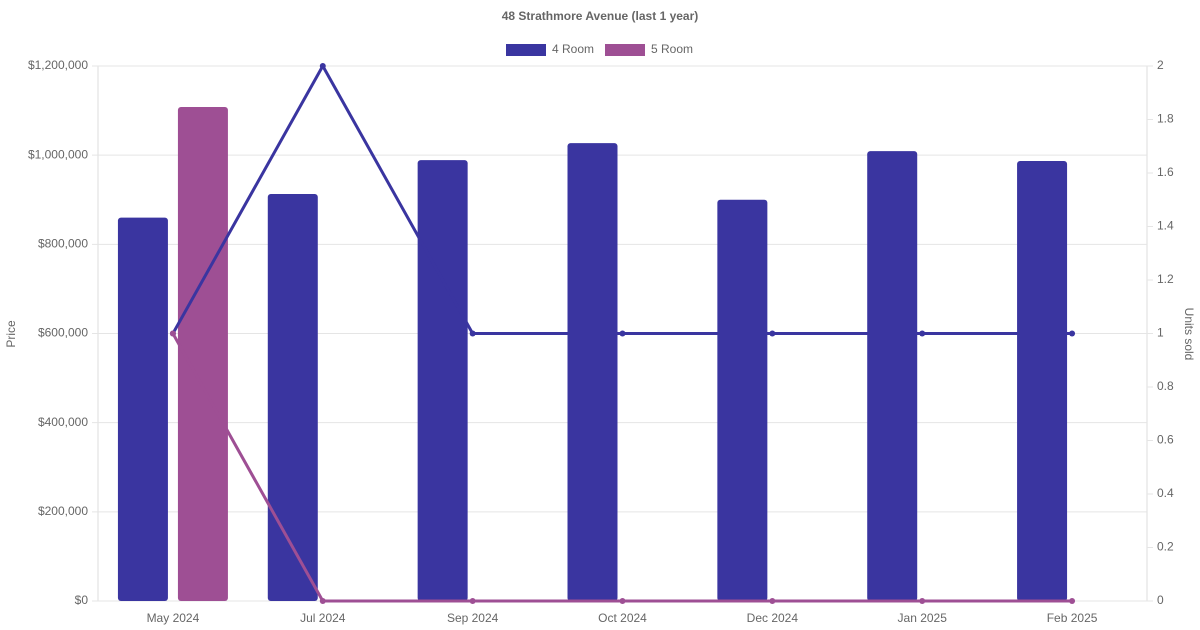  Describe the element at coordinates (622, 618) in the screenshot. I see `x-tick-label: Oct 2024` at that location.